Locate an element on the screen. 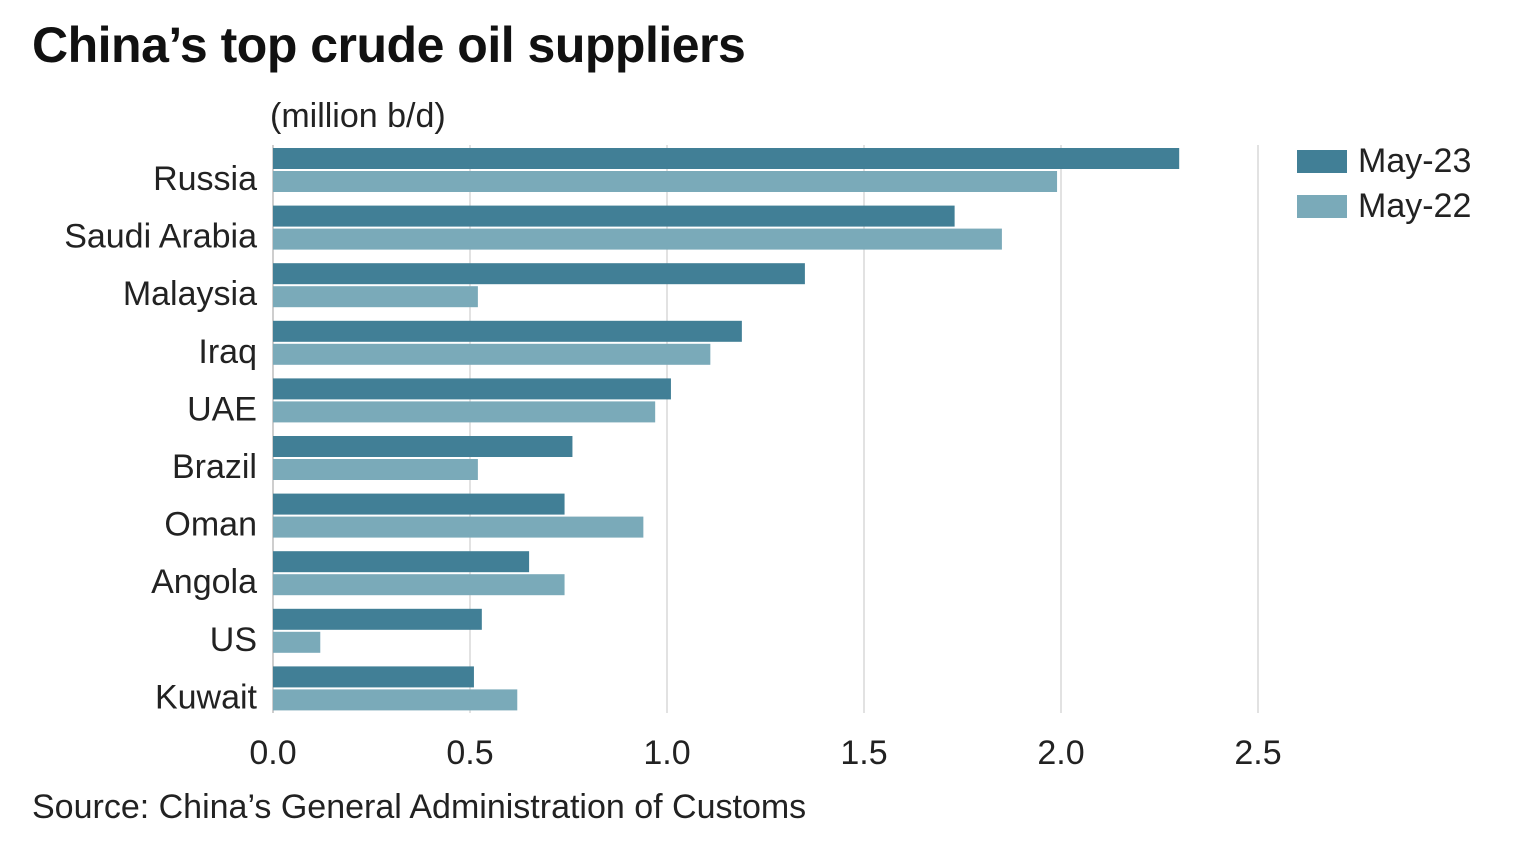 The width and height of the screenshot is (1524, 844). category-label: Brazil is located at coordinates (214, 467).